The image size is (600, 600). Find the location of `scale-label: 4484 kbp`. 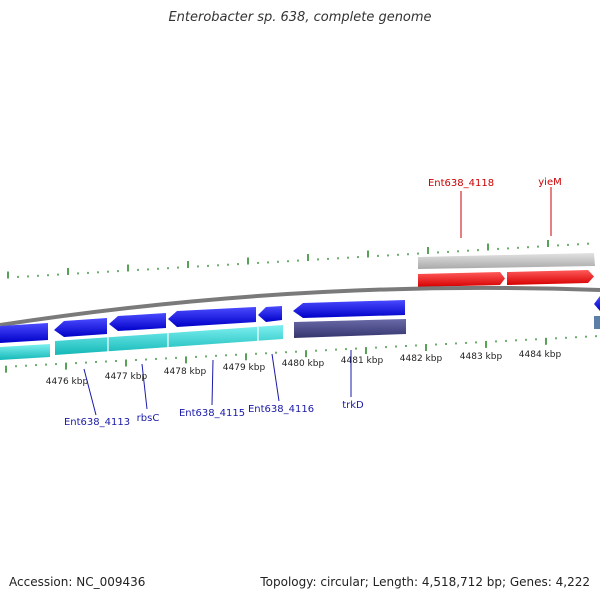

scale-label: 4484 kbp is located at coordinates (540, 355).